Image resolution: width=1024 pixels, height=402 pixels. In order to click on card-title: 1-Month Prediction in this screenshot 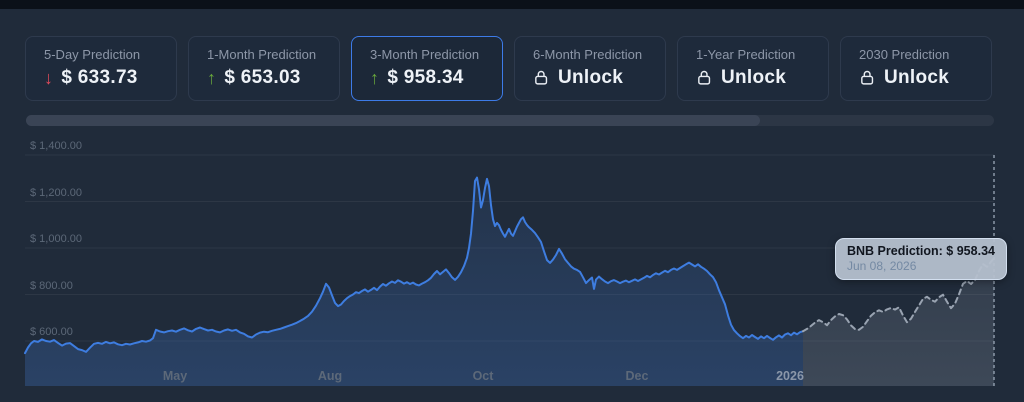, I will do `click(262, 54)`.